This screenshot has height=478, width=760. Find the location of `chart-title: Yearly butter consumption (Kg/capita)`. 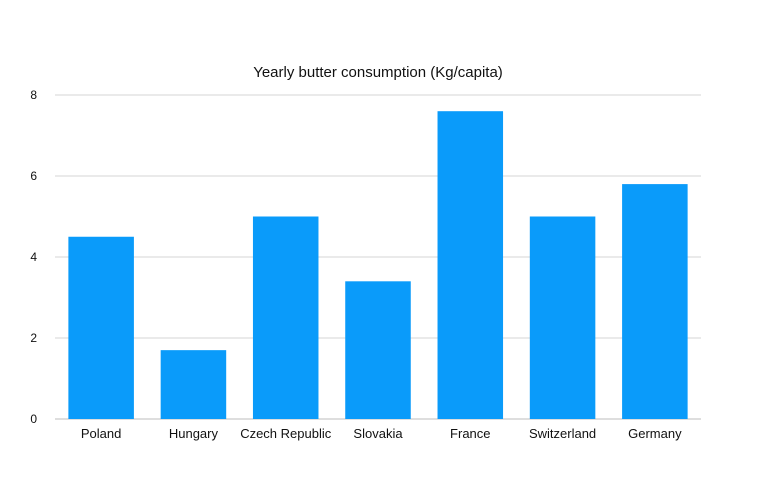

chart-title: Yearly butter consumption (Kg/capita) is located at coordinates (378, 72).